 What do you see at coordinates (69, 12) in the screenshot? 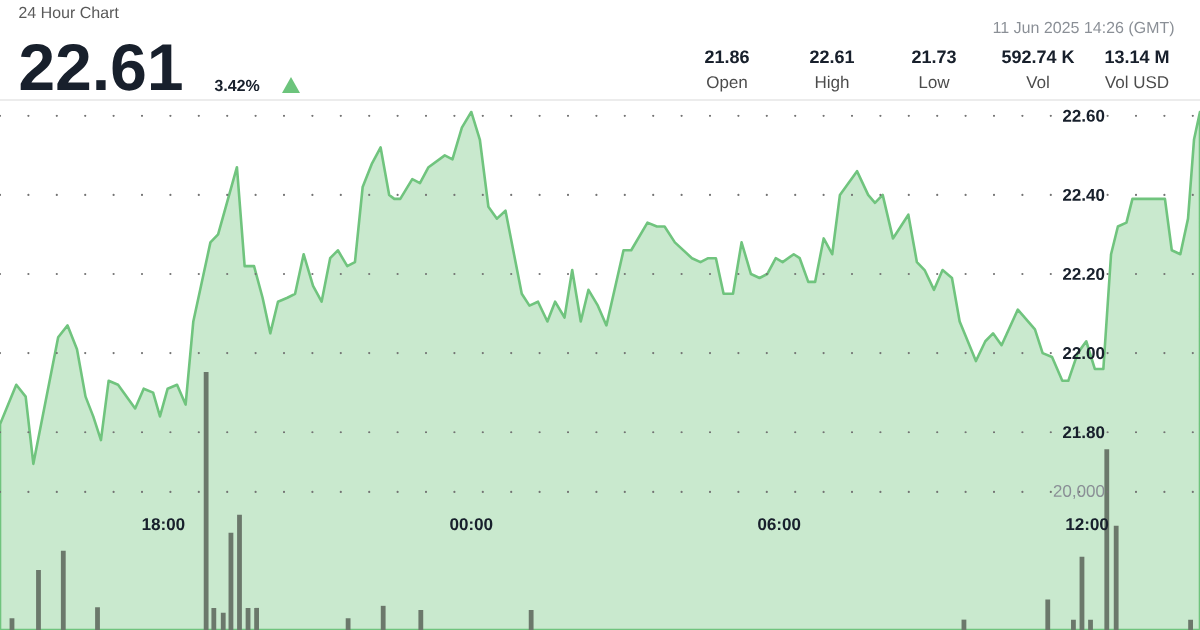
I see `chart-title: 24 Hour Chart` at bounding box center [69, 12].